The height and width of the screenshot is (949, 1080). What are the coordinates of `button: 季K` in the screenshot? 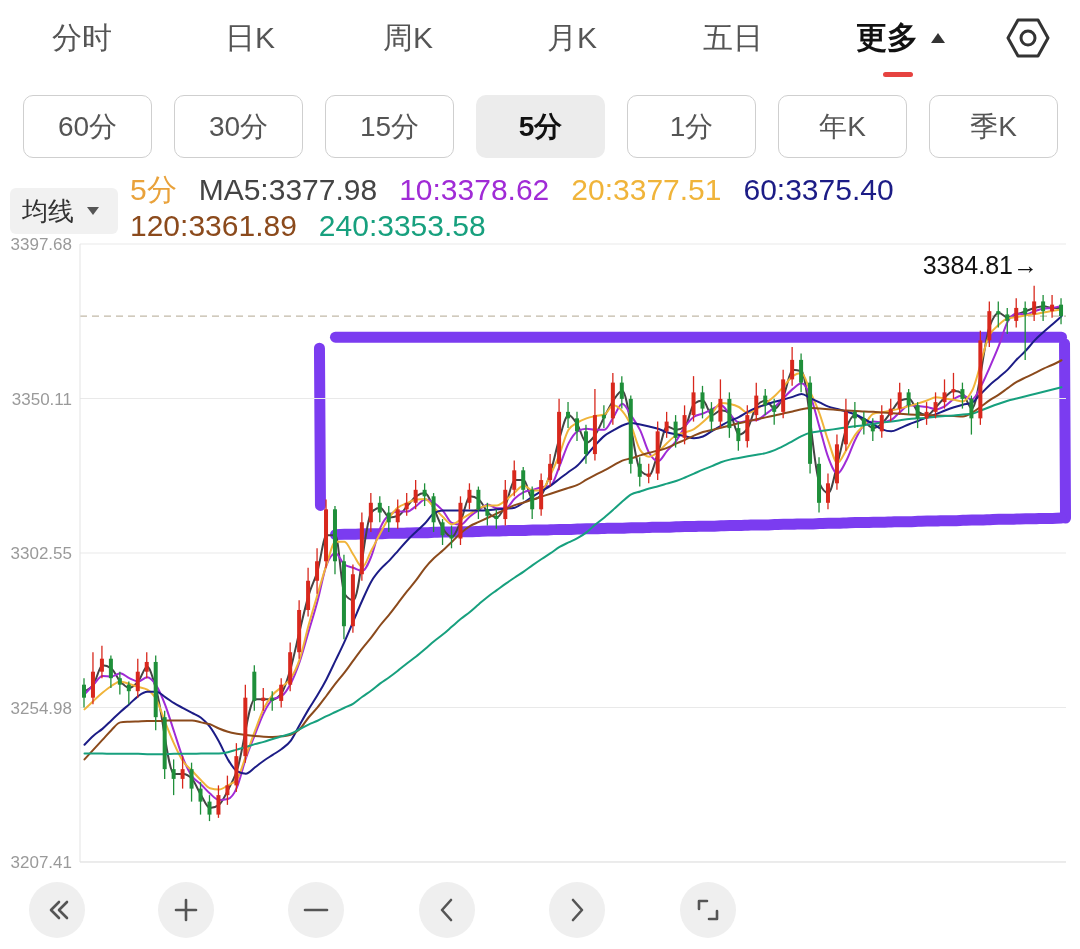 It's located at (993, 126).